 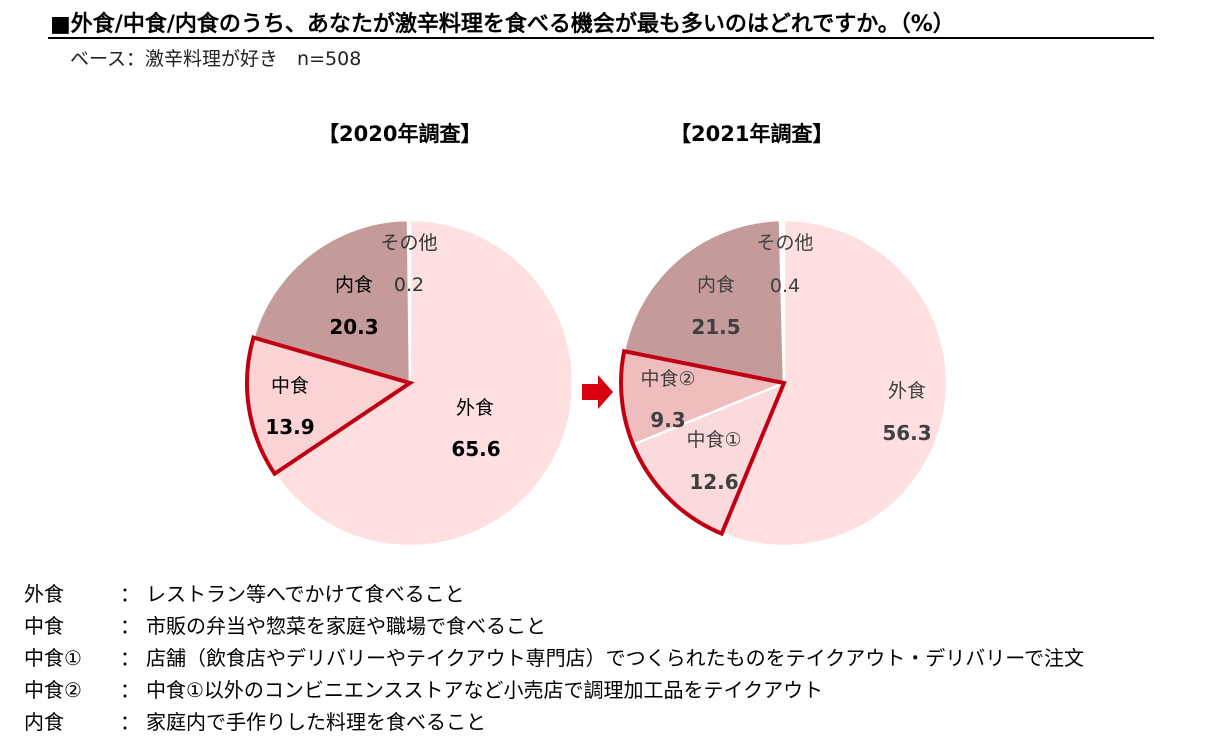 I want to click on chart-title-2020: 【2020年調査】, so click(x=400, y=134).